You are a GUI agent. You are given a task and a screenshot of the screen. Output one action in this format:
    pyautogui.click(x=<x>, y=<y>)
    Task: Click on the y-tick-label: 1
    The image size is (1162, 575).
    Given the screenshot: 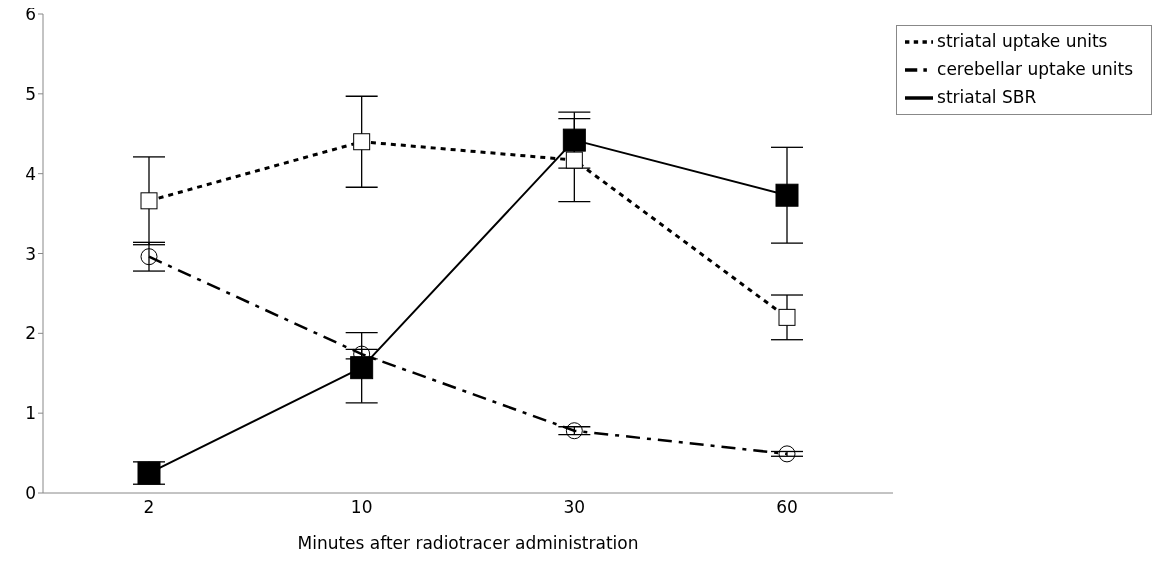 What is the action you would take?
    pyautogui.click(x=30, y=413)
    